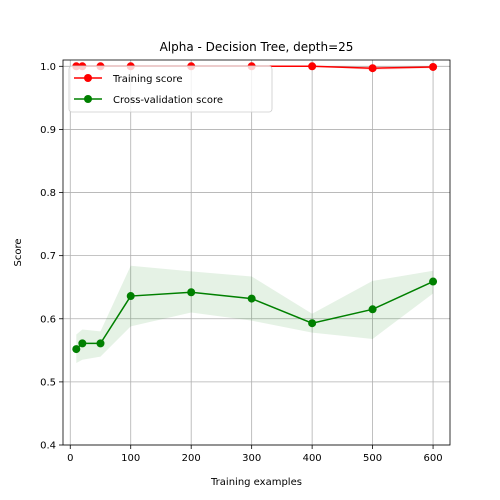 The image size is (500, 500). What do you see at coordinates (372, 458) in the screenshot?
I see `x-tick-label: 500` at bounding box center [372, 458].